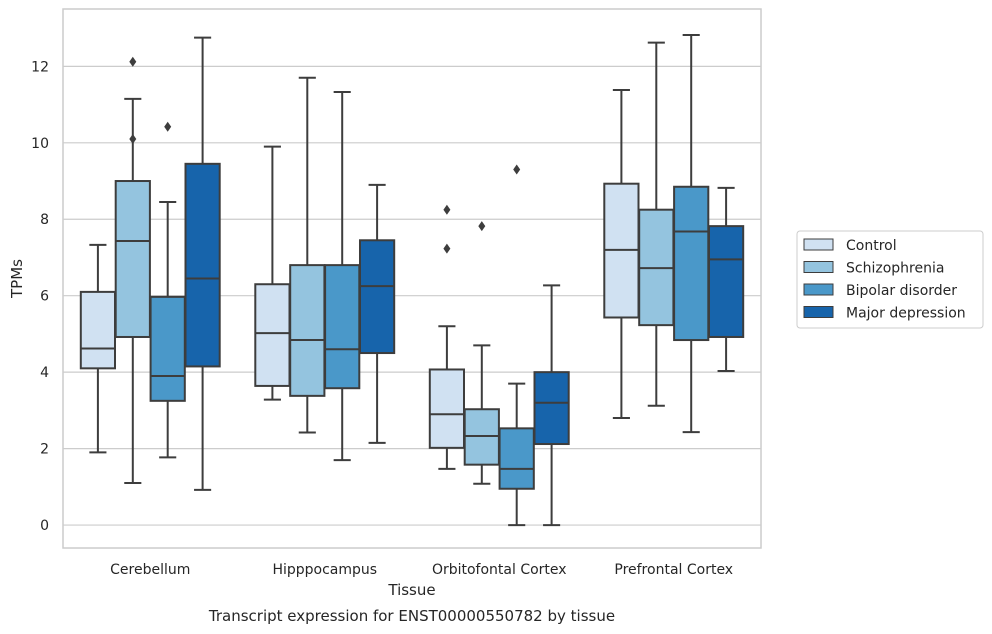  I want to click on x-tick-label: Hipppocampus, so click(324, 570).